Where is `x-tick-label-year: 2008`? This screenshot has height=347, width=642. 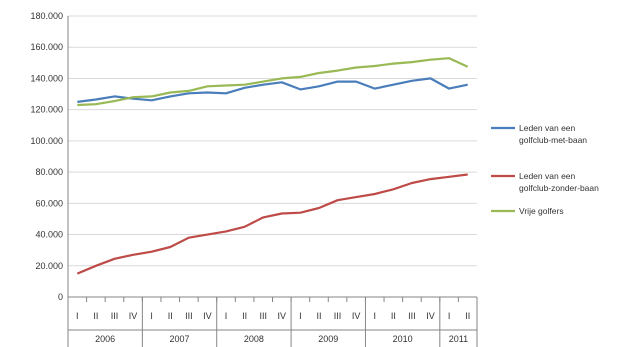 x-tick-label-year: 2008 is located at coordinates (254, 339).